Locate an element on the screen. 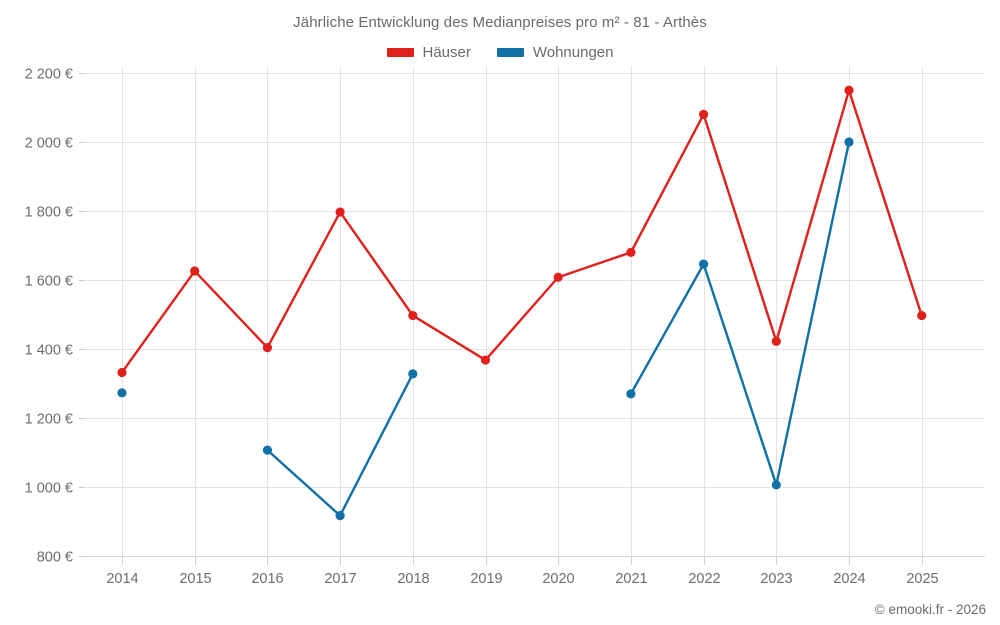  y-axis-tick-label: 1 800 € is located at coordinates (49, 213).